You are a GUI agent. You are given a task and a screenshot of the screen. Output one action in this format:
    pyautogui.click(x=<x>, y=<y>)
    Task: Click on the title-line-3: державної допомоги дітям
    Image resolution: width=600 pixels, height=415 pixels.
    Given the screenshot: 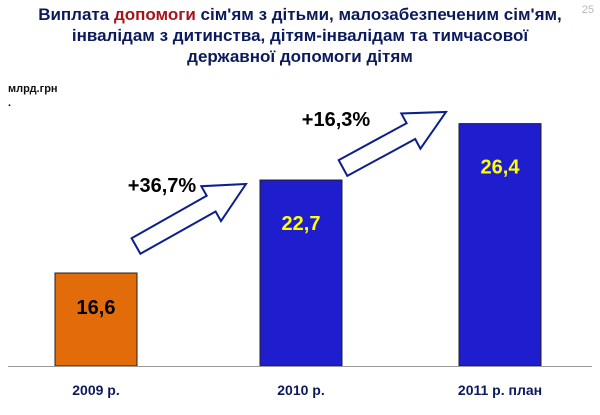 What is the action you would take?
    pyautogui.click(x=300, y=56)
    